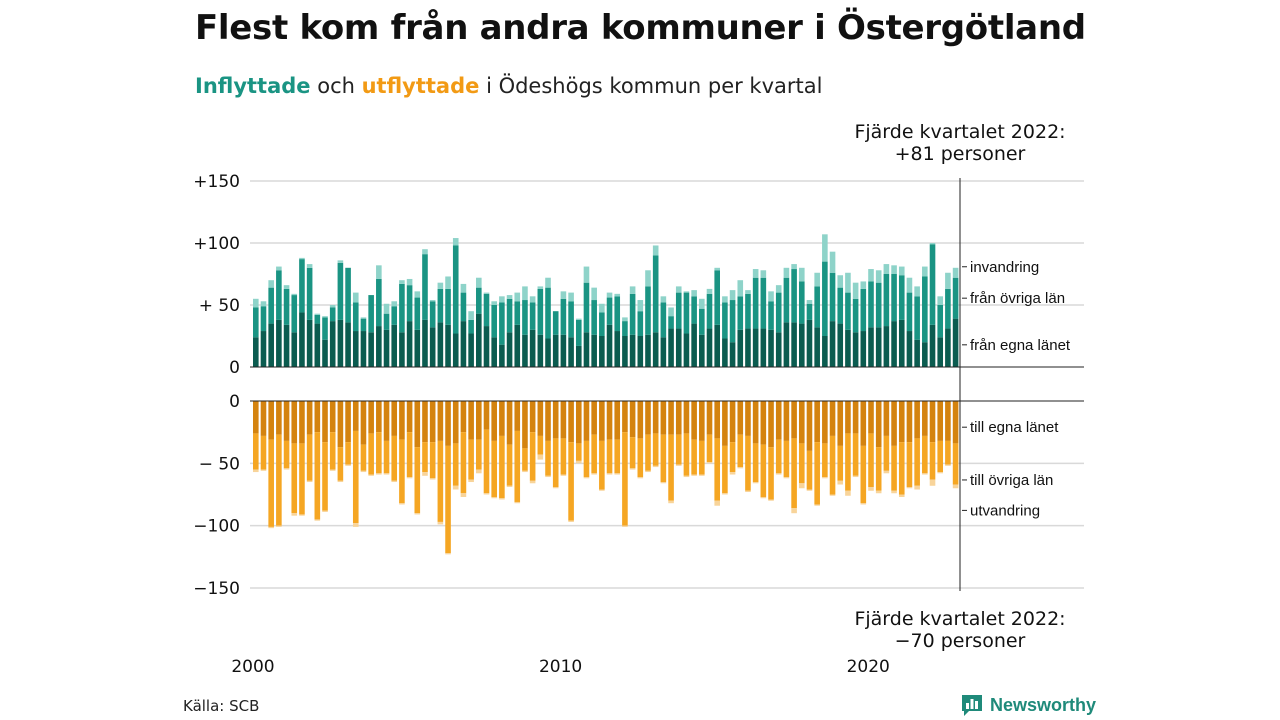 The image size is (1280, 720). I want to click on subtitle-utflyttade: utflyttade, so click(420, 86).